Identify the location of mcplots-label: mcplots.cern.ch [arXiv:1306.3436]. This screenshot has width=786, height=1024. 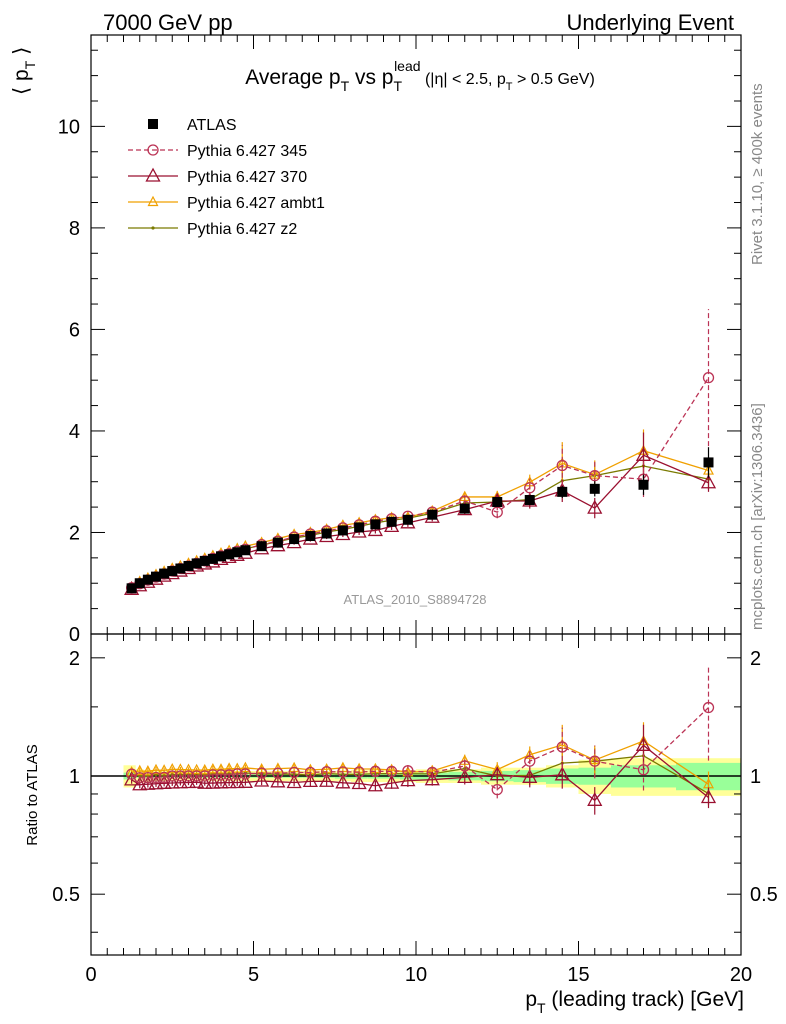
(757, 516).